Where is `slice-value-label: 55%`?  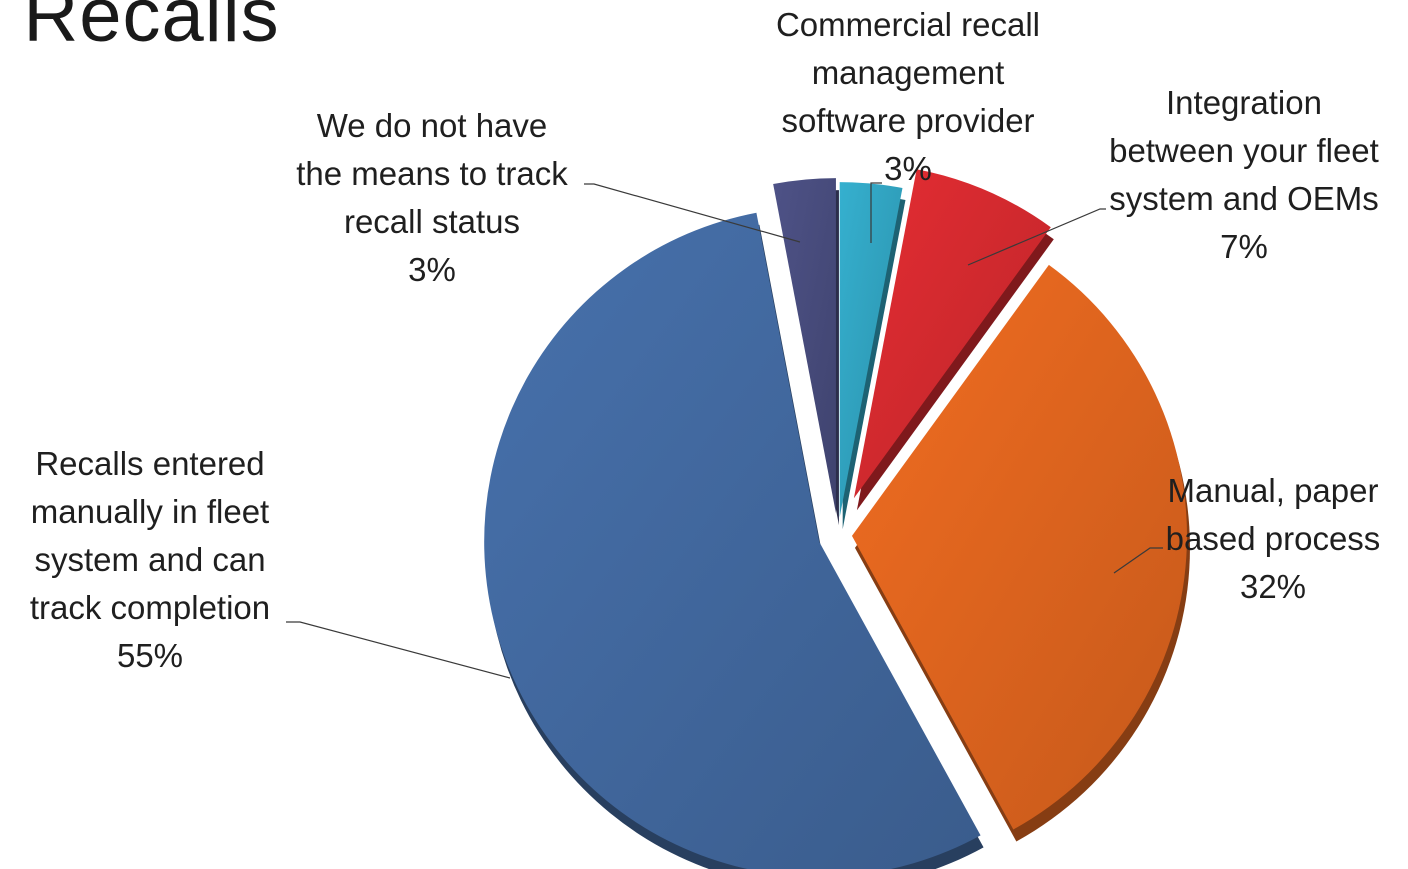
slice-value-label: 55% is located at coordinates (150, 655).